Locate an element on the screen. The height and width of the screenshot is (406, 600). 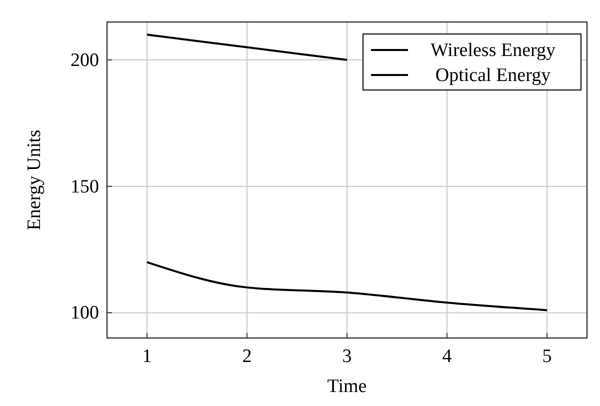
y-axis-title: Energy Units is located at coordinates (34, 180).